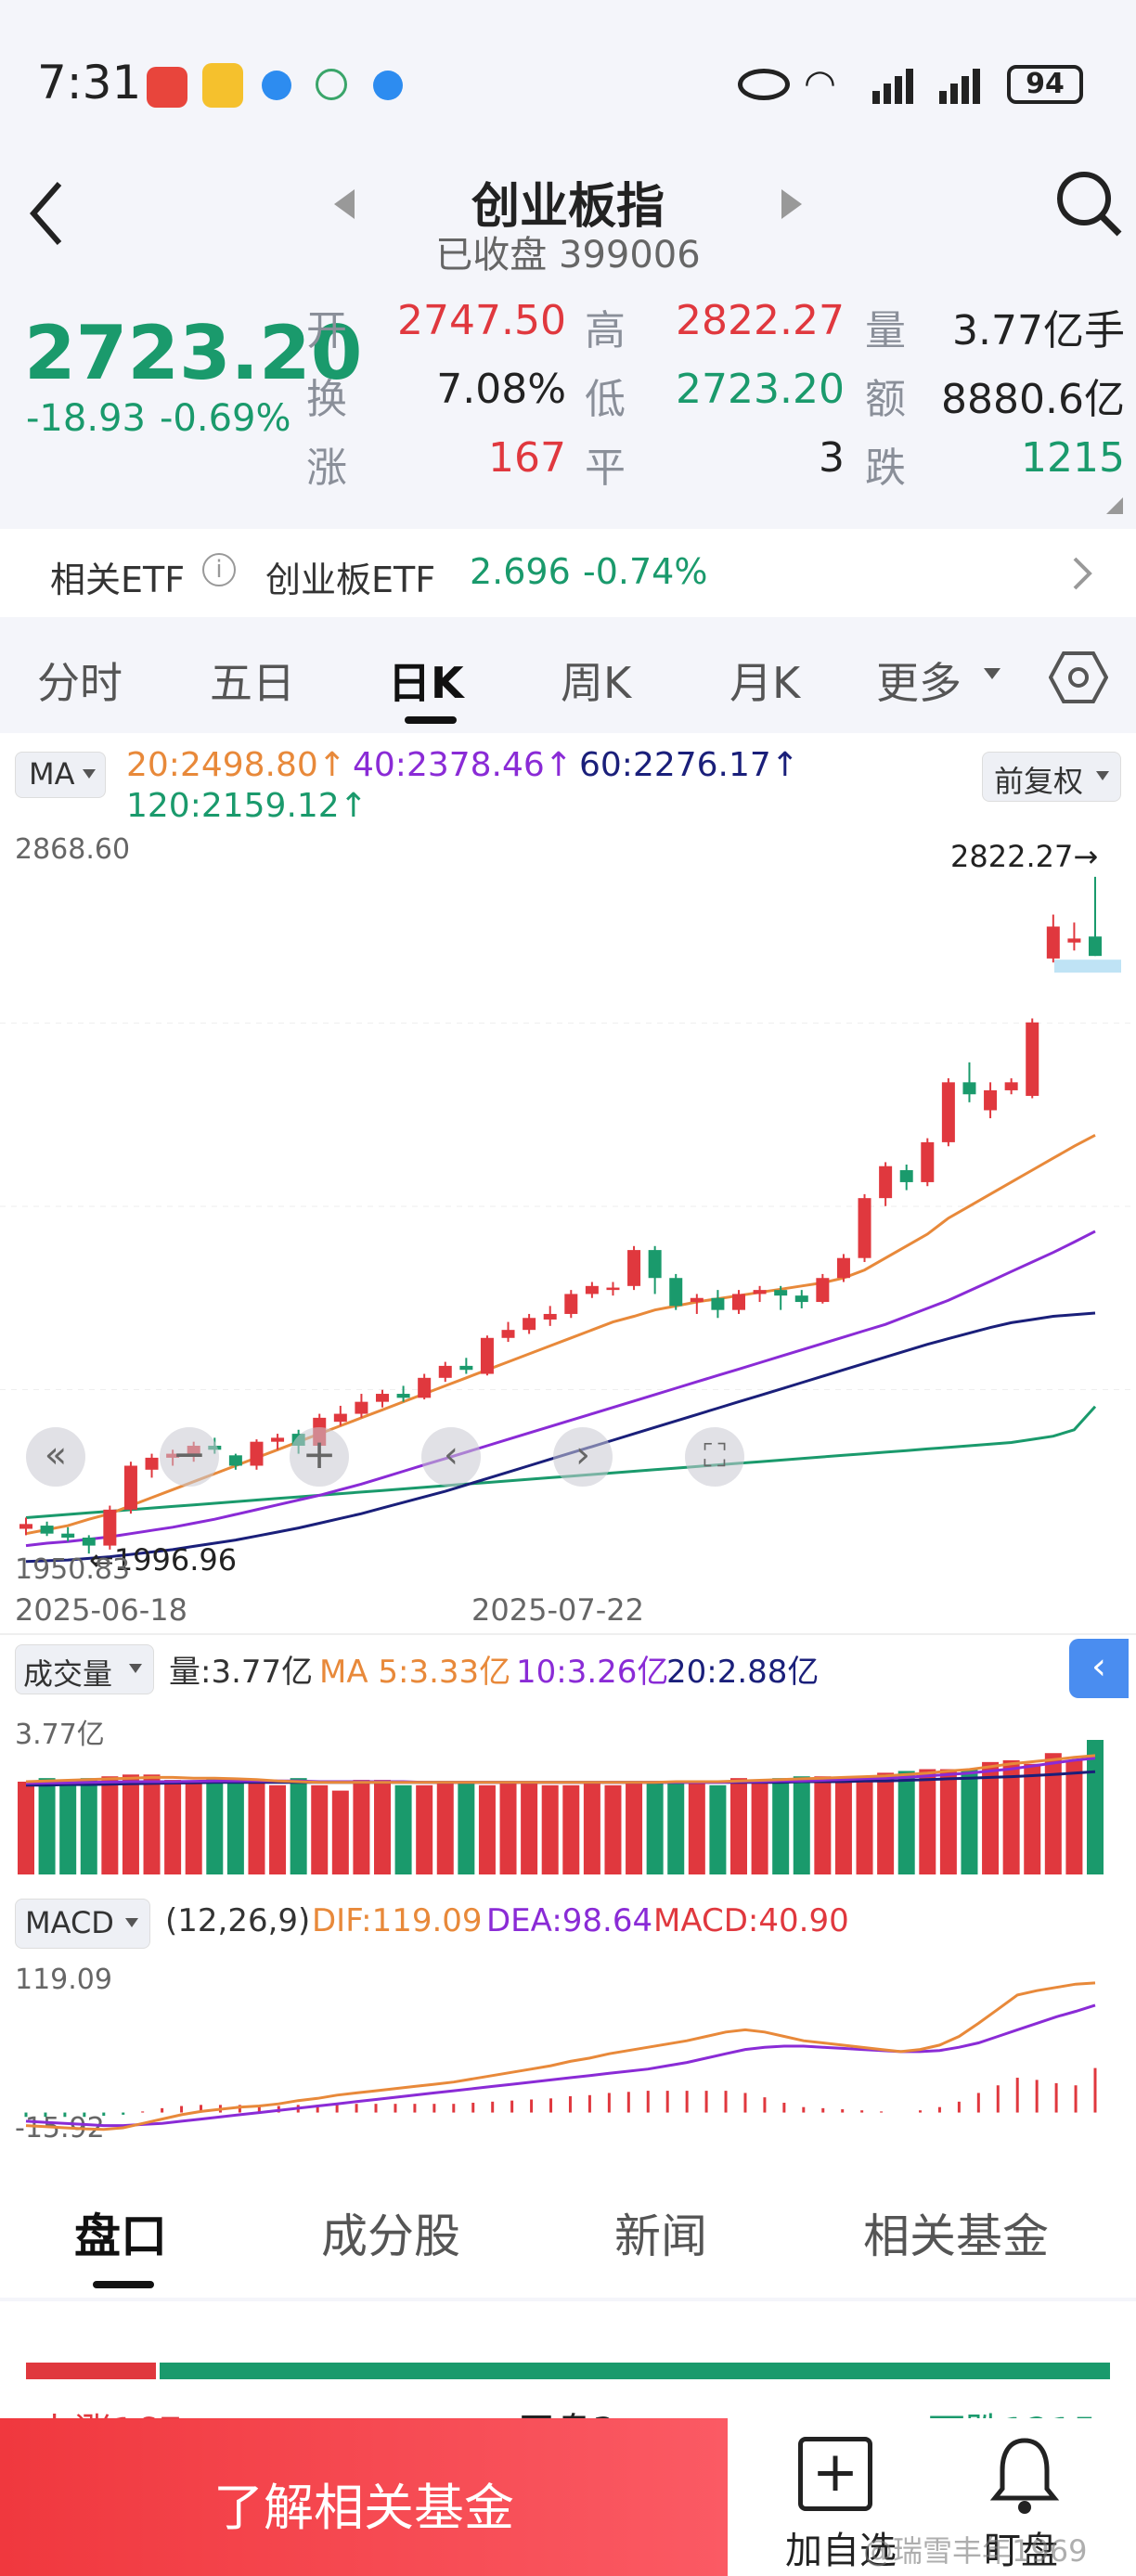  Describe the element at coordinates (89, 774) in the screenshot. I see `ma-caret-icon` at that location.